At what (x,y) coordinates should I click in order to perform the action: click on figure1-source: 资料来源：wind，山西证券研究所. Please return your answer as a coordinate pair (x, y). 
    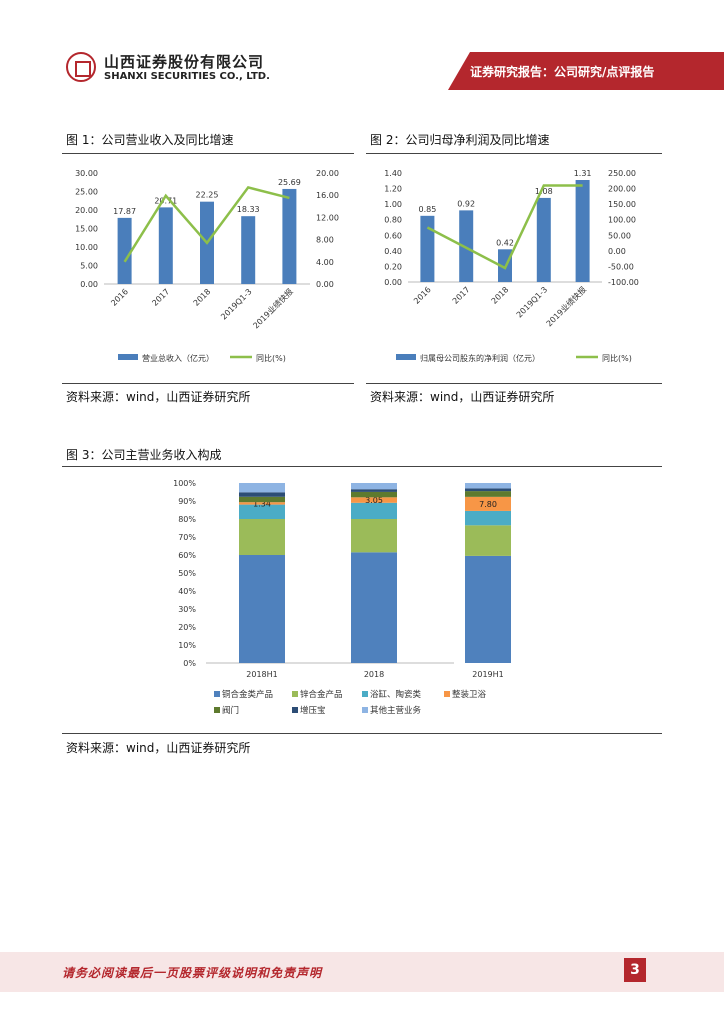
    Looking at the image, I should click on (158, 397).